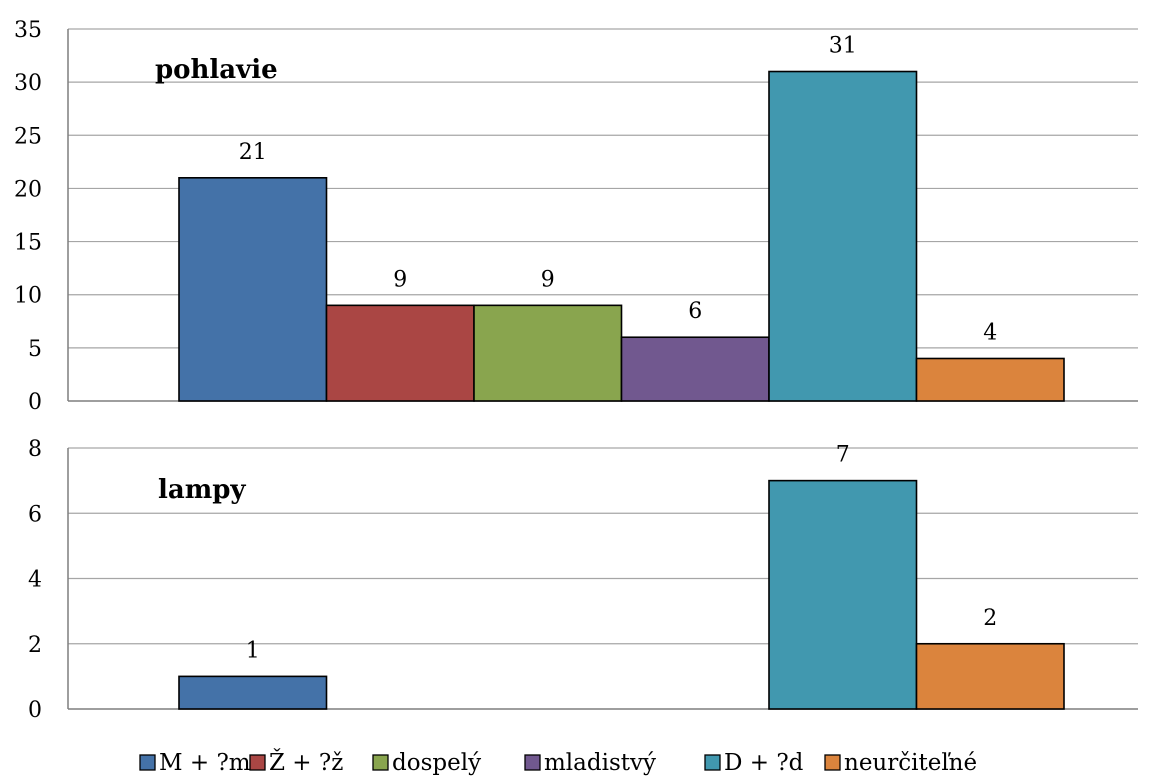 This screenshot has height=778, width=1164. What do you see at coordinates (28, 189) in the screenshot?
I see `y-tick-label: 20` at bounding box center [28, 189].